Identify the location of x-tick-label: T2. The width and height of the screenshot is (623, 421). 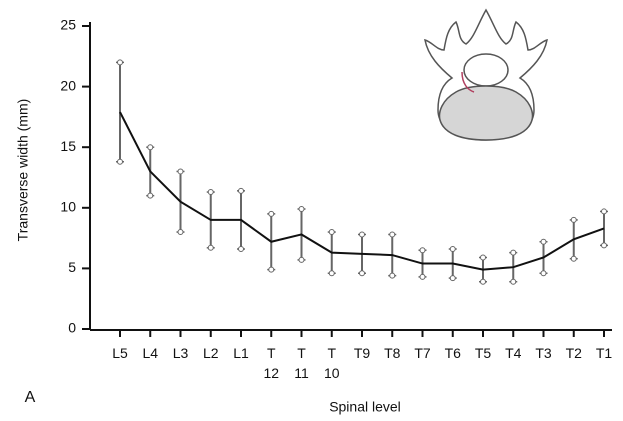
(573, 353).